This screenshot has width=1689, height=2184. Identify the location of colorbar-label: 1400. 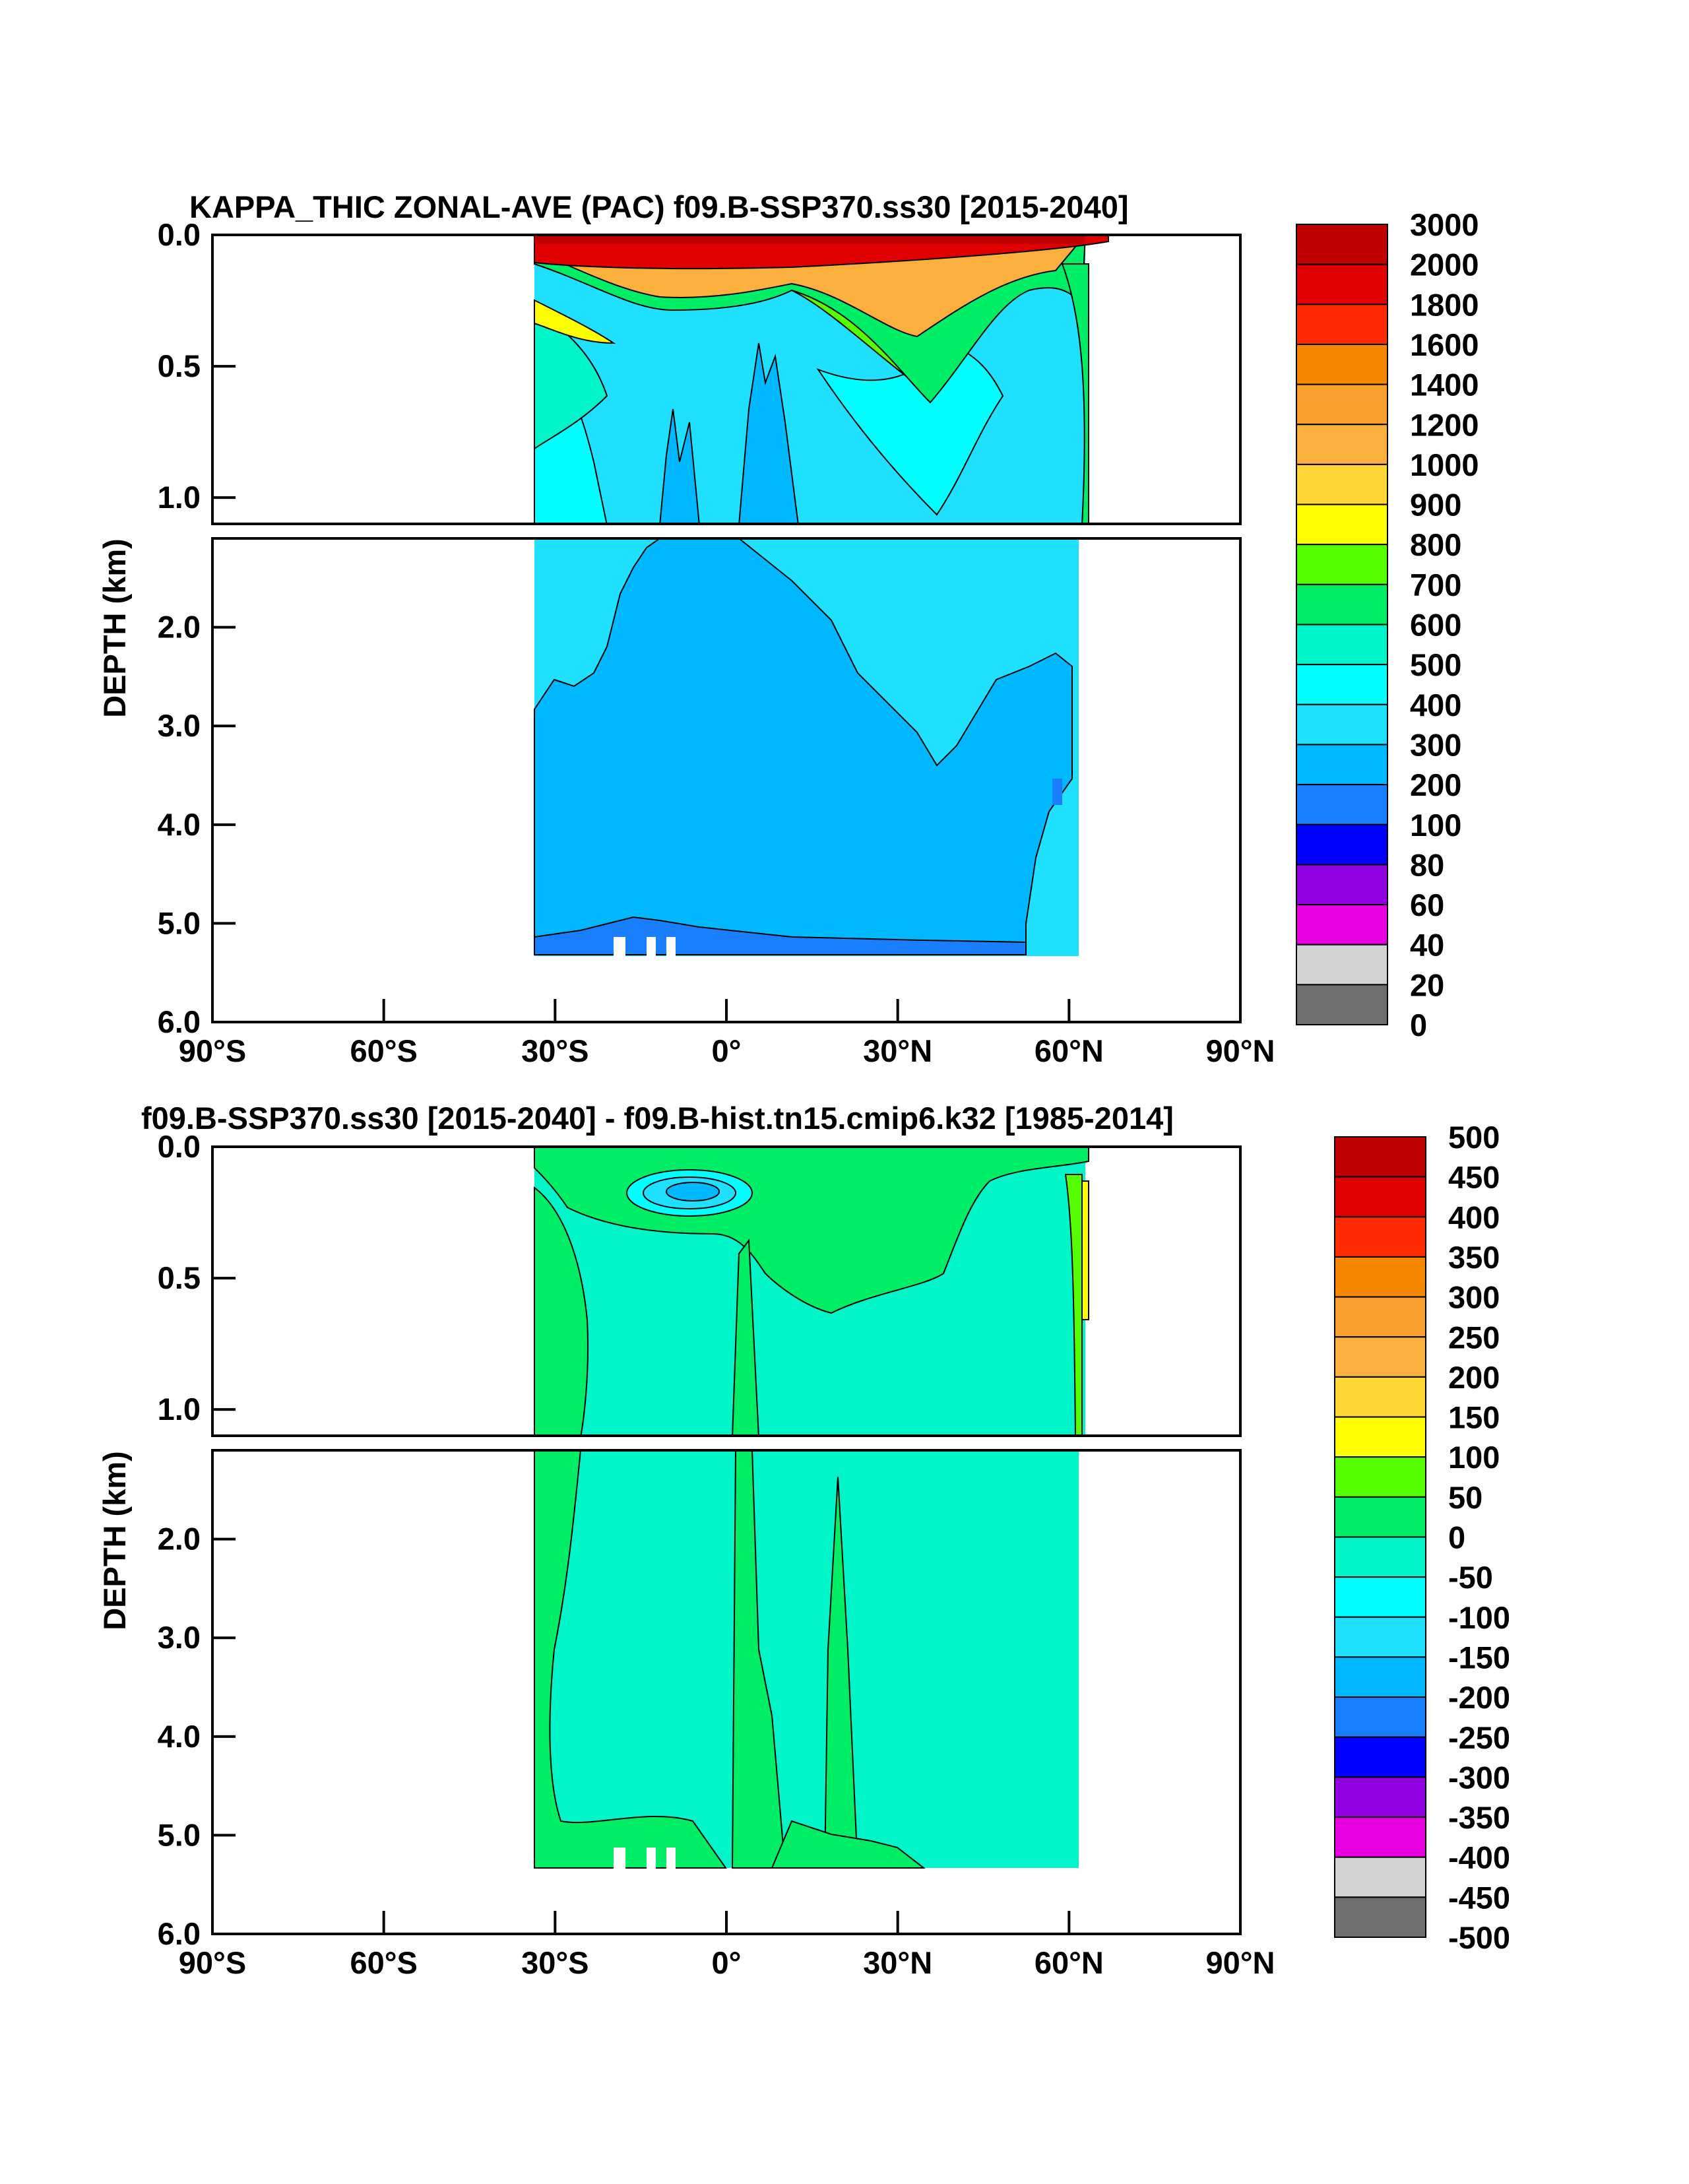
(1444, 385).